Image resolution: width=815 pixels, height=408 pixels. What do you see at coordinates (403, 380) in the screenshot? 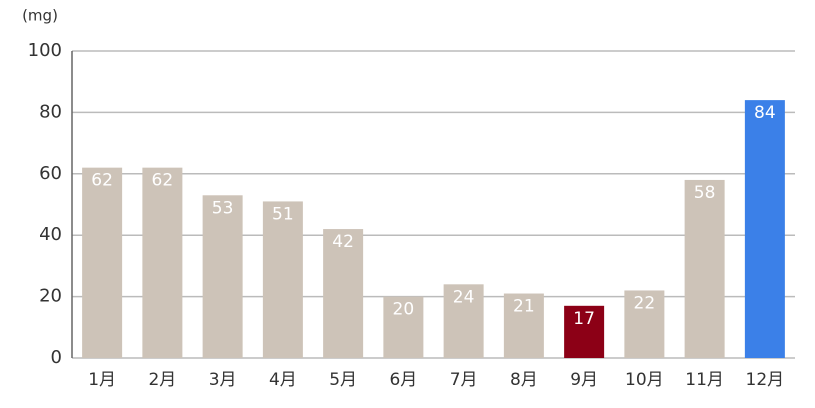
I see `x-tick-label: 6月` at bounding box center [403, 380].